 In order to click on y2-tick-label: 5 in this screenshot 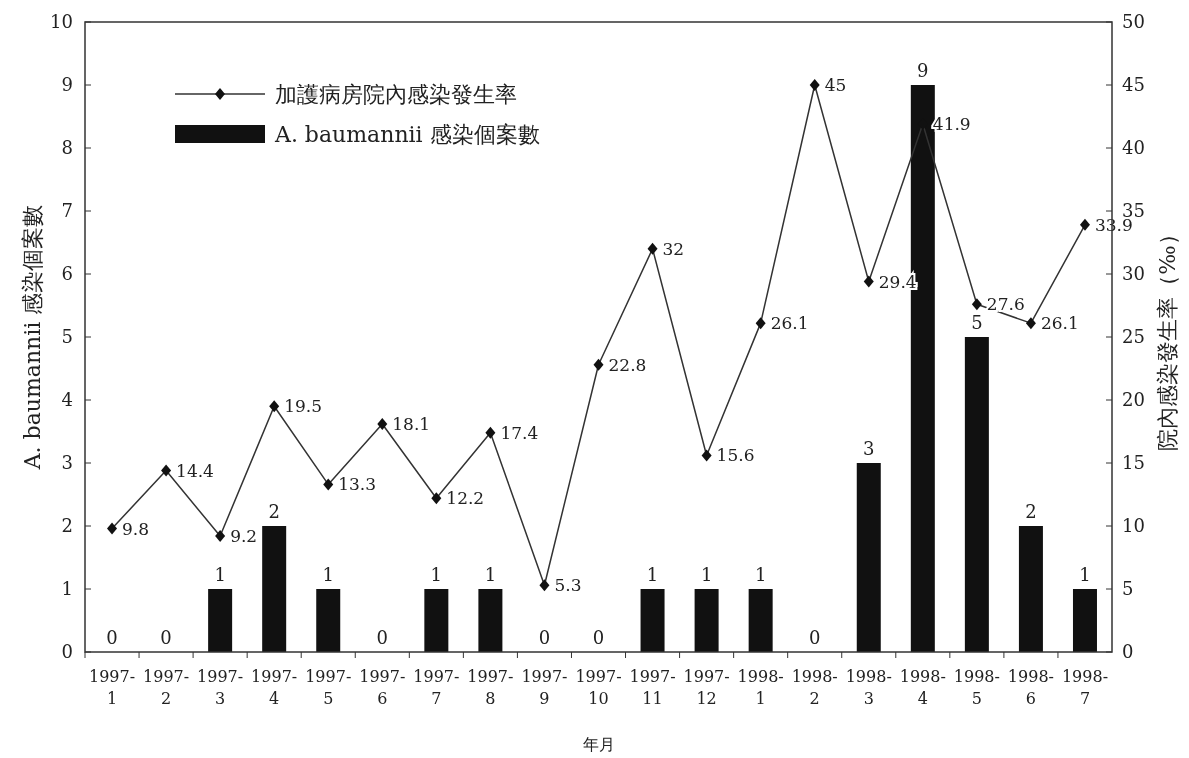, I will do `click(1128, 588)`.